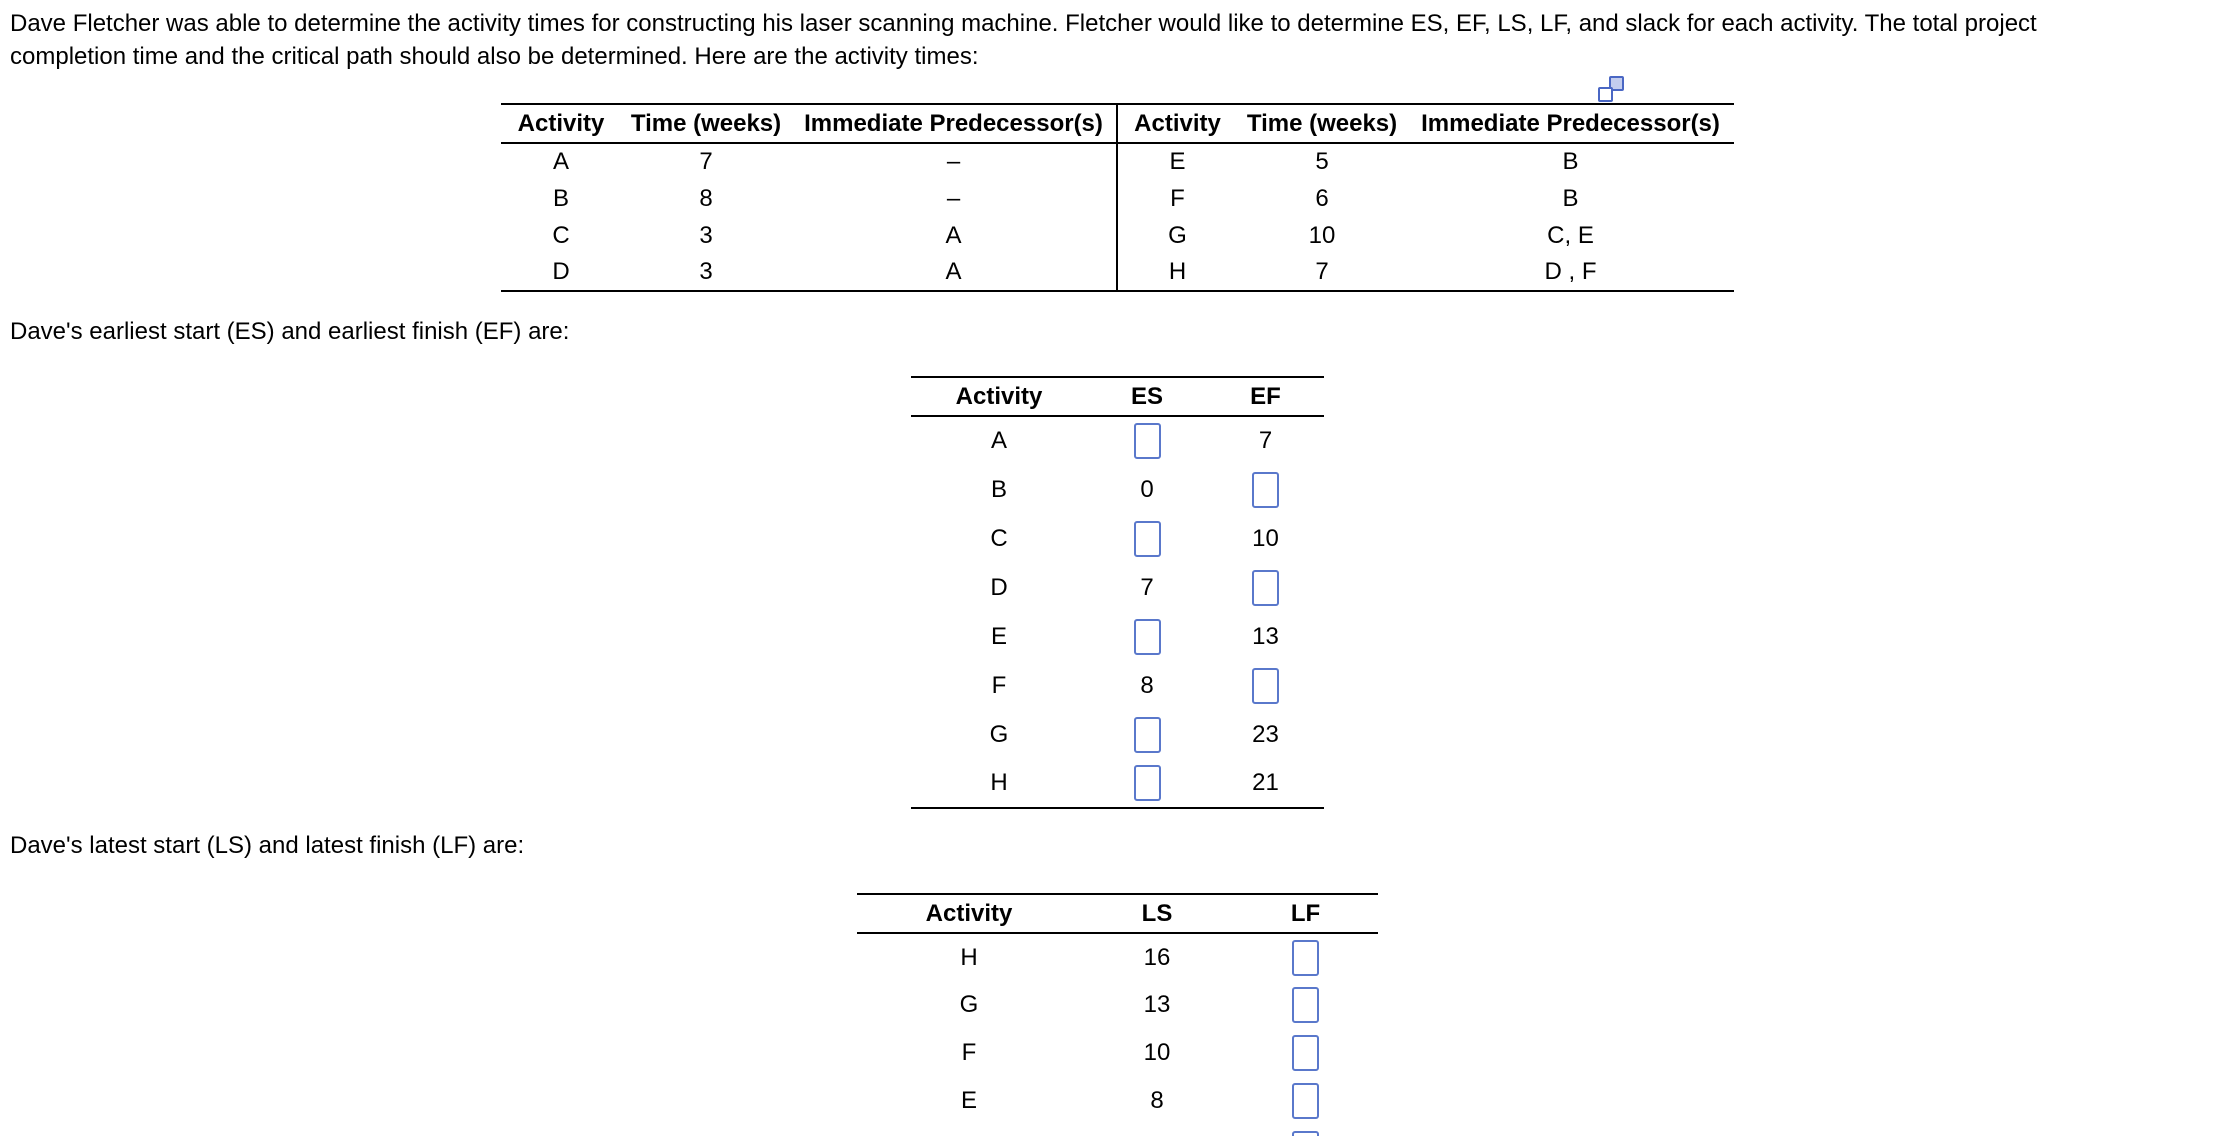 The height and width of the screenshot is (1136, 2232). What do you see at coordinates (1177, 273) in the screenshot?
I see `activity-cell-right: H` at bounding box center [1177, 273].